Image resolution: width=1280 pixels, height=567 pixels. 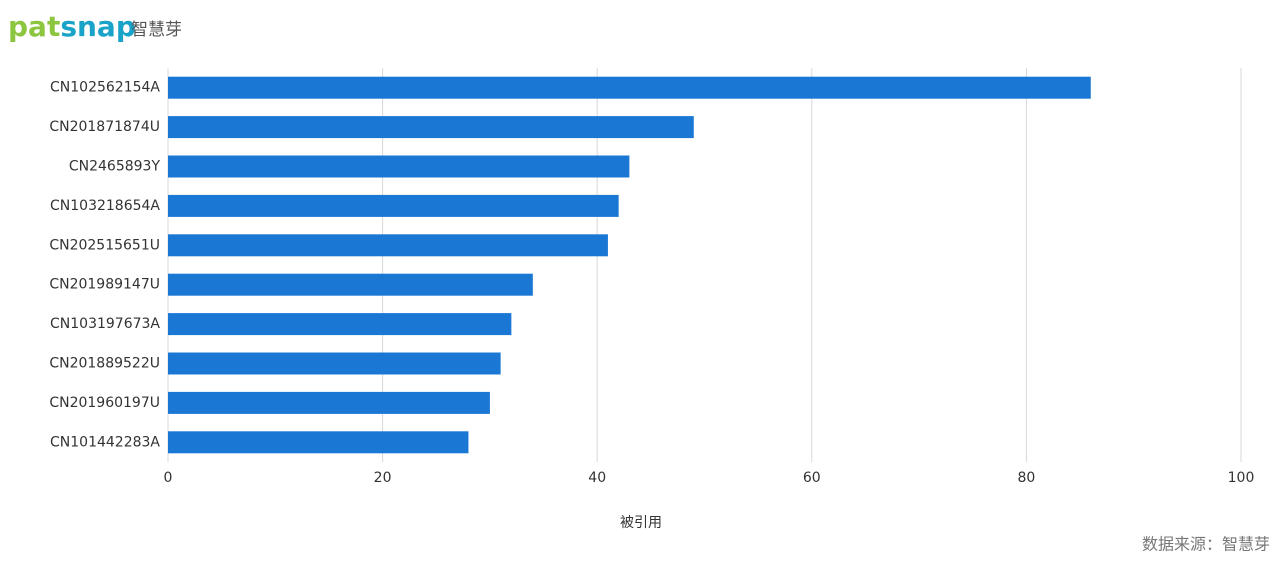 What do you see at coordinates (105, 88) in the screenshot?
I see `y-tick-label: CN102562154A` at bounding box center [105, 88].